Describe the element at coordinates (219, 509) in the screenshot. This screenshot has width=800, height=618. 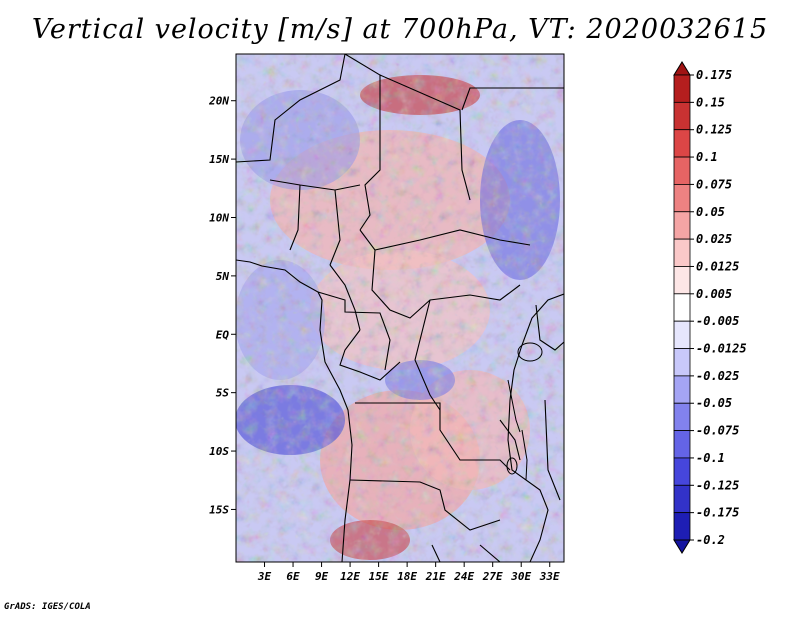
I see `lat-tick-label: 15S` at that location.